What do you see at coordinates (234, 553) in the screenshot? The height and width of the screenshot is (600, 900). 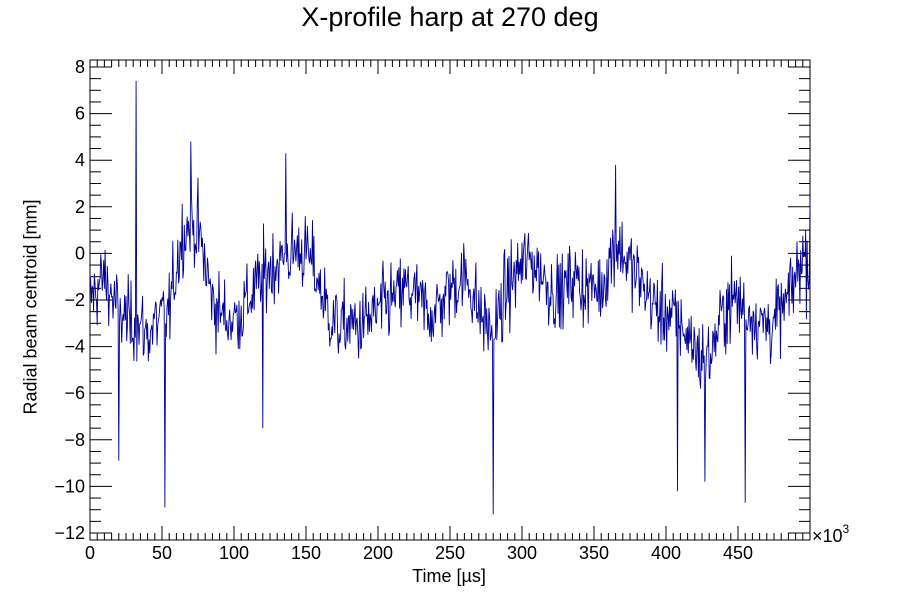 I see `x-tick-label: 100` at bounding box center [234, 553].